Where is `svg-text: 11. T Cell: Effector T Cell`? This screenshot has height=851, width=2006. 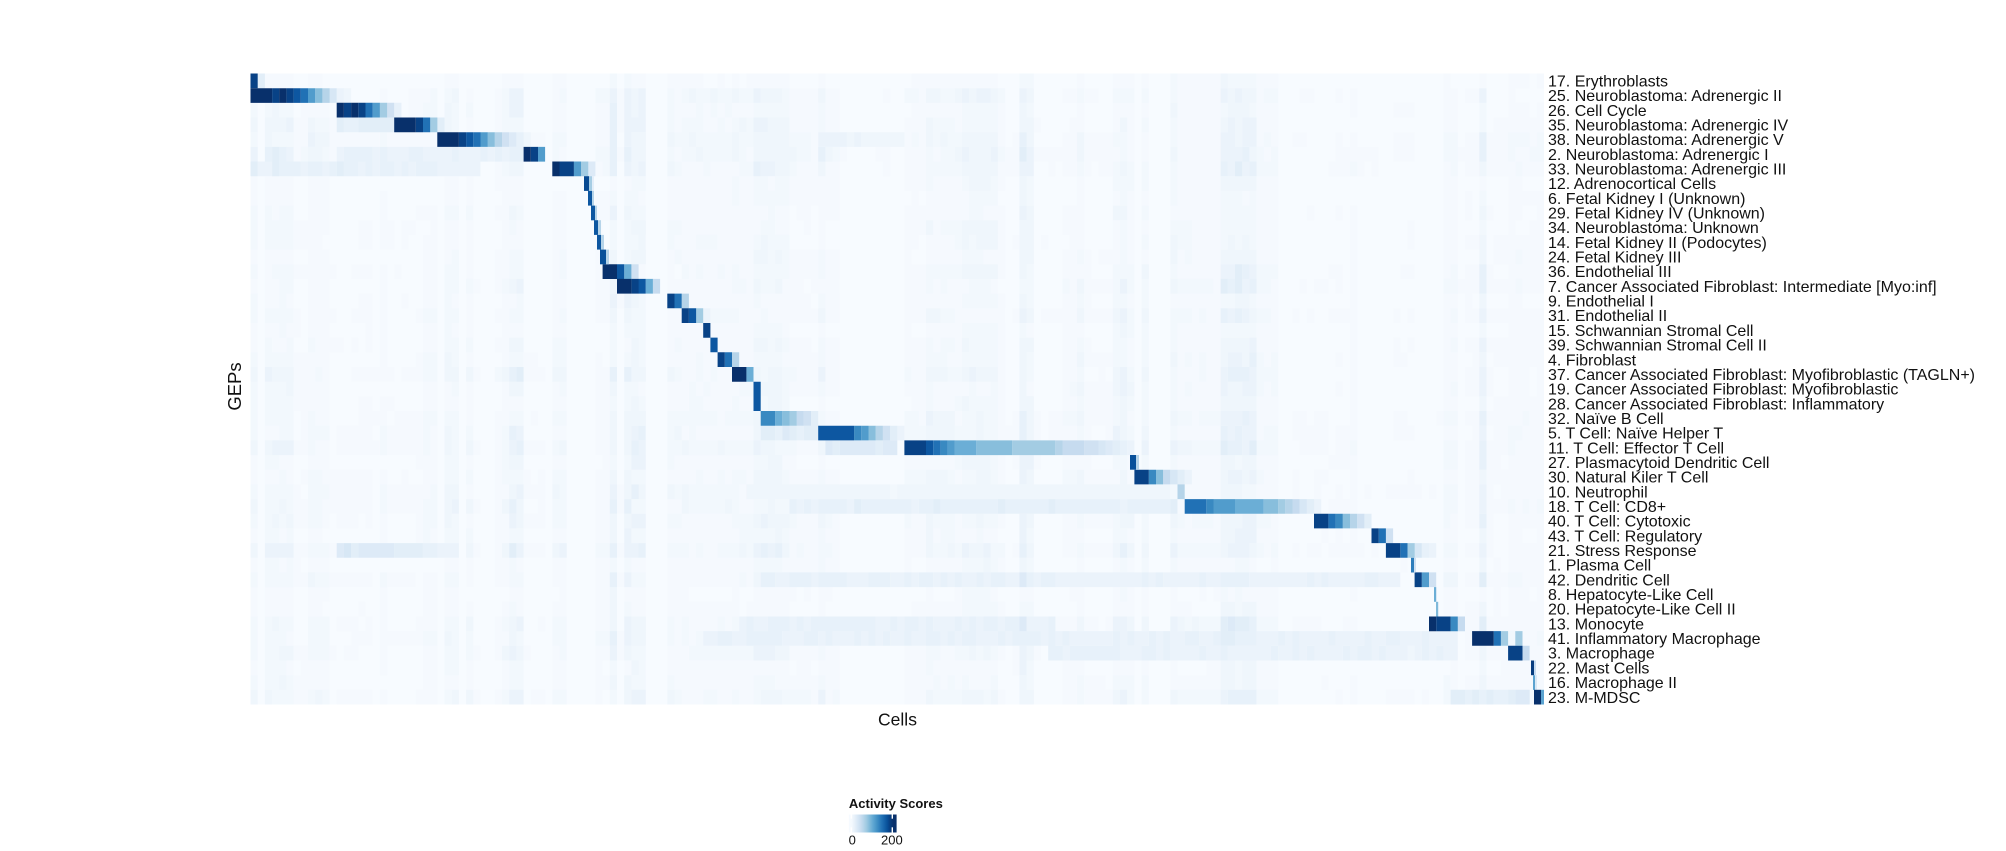 svg-text: 11. T Cell: Effector T Cell is located at coordinates (1636, 448).